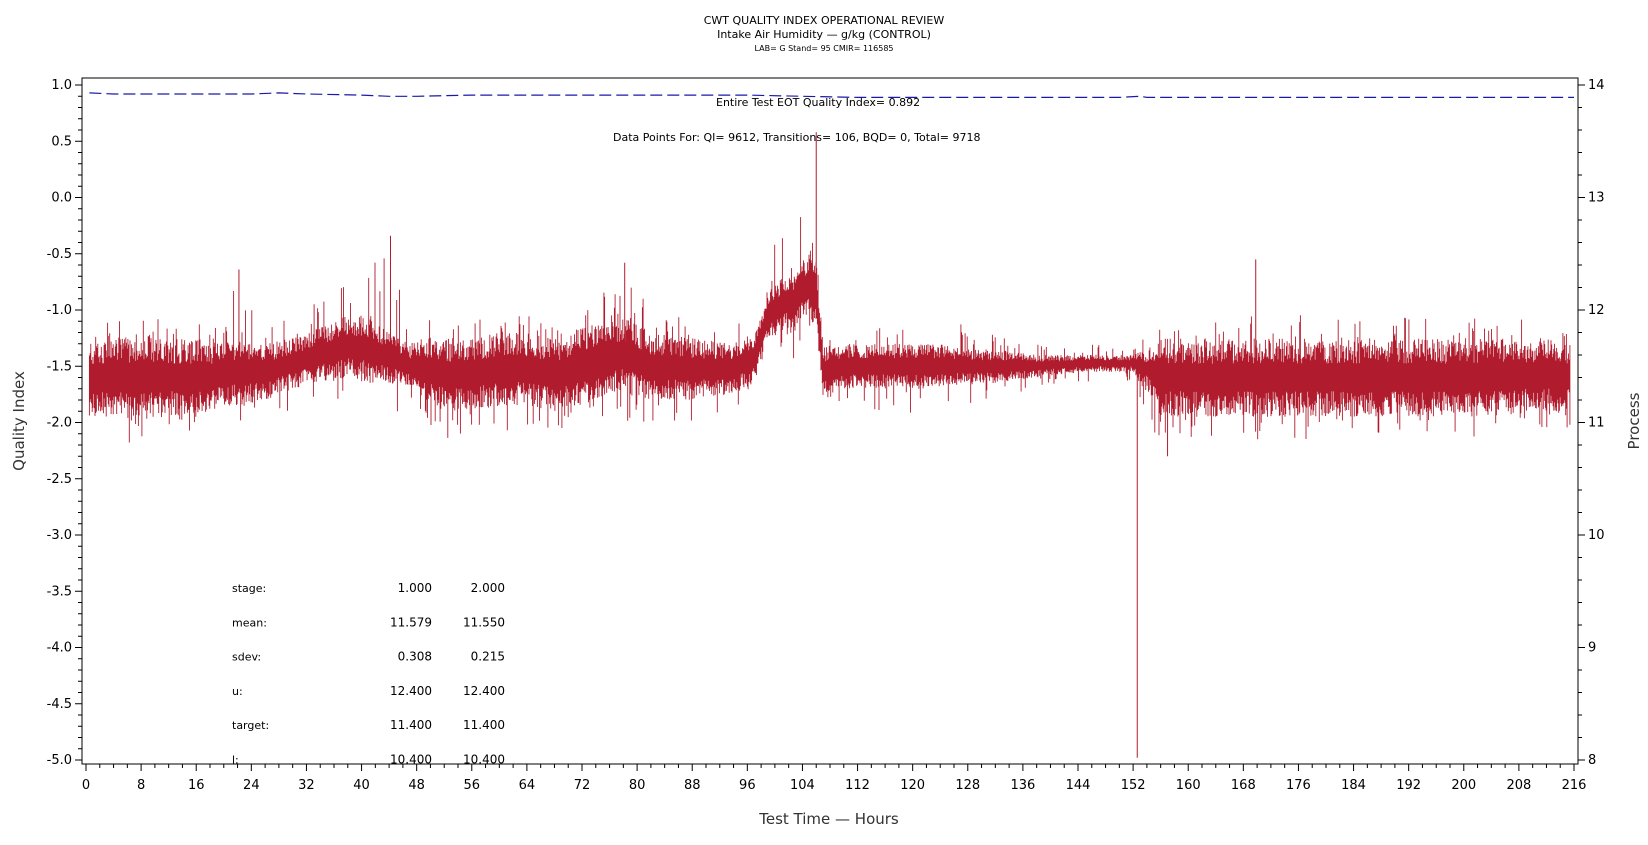 Image resolution: width=1648 pixels, height=845 pixels. I want to click on y-left-tick-label: -0.5, so click(59, 254).